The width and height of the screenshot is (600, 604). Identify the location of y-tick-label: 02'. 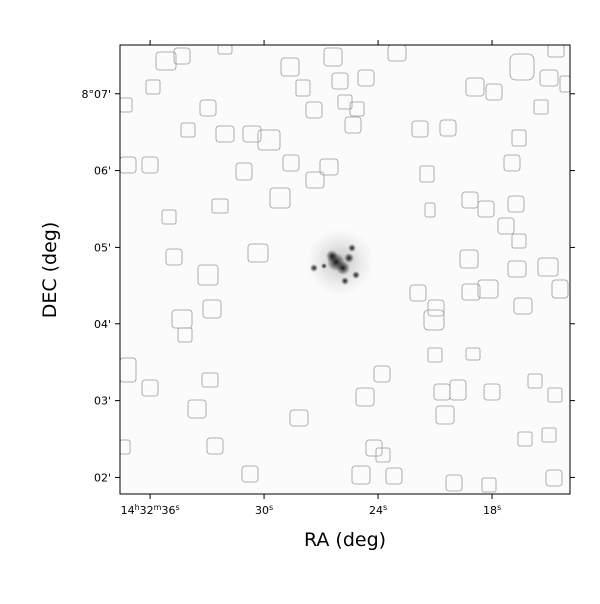
(102, 477).